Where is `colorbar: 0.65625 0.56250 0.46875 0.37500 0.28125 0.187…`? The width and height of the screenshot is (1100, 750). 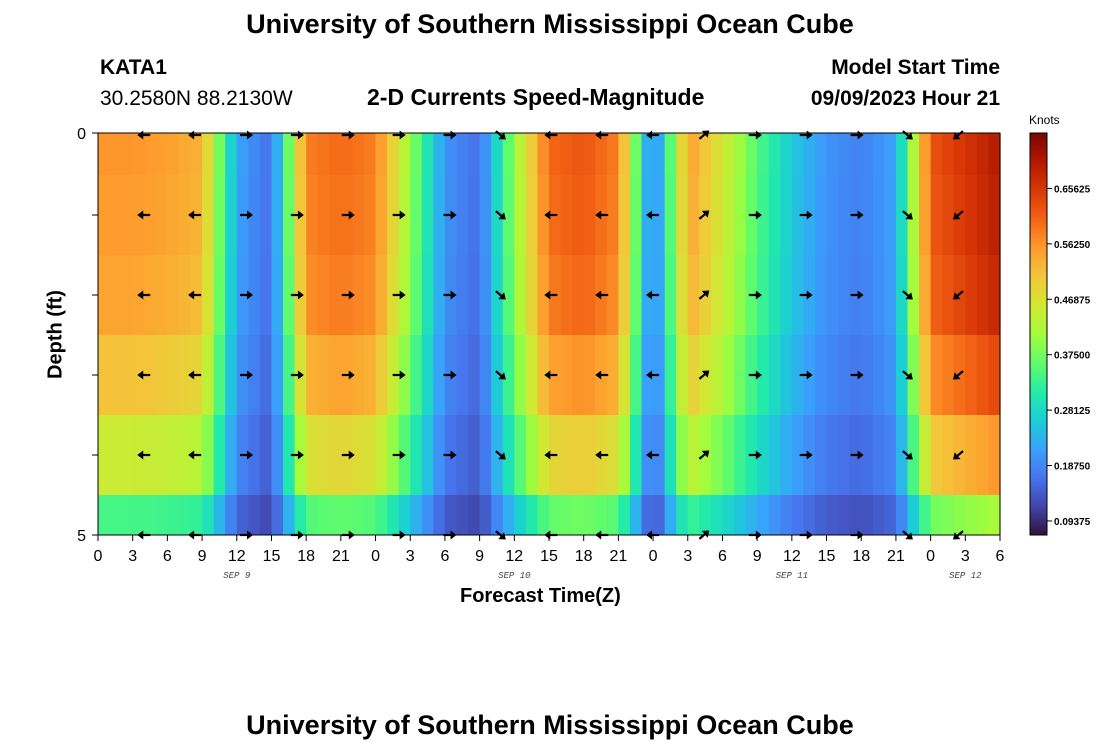
colorbar: 0.65625 0.56250 0.46875 0.37500 0.28125 0.187… is located at coordinates (1060, 334).